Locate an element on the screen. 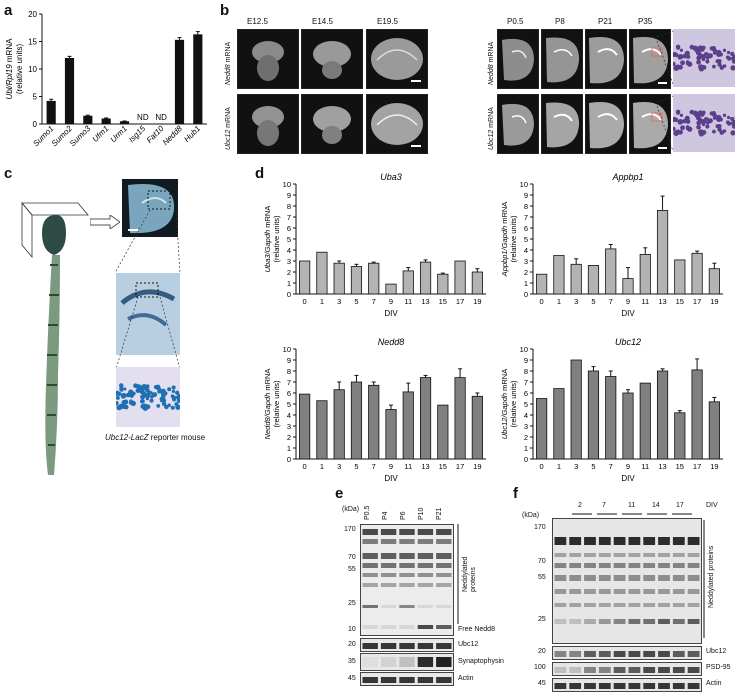 This screenshot has height=698, width=740. y-tick-label: 10 is located at coordinates (524, 349).